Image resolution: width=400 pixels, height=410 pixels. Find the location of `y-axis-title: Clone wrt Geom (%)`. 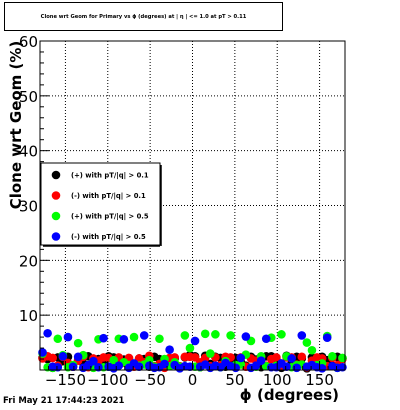

y-axis-title: Clone wrt Geom (%) is located at coordinates (16, 125).